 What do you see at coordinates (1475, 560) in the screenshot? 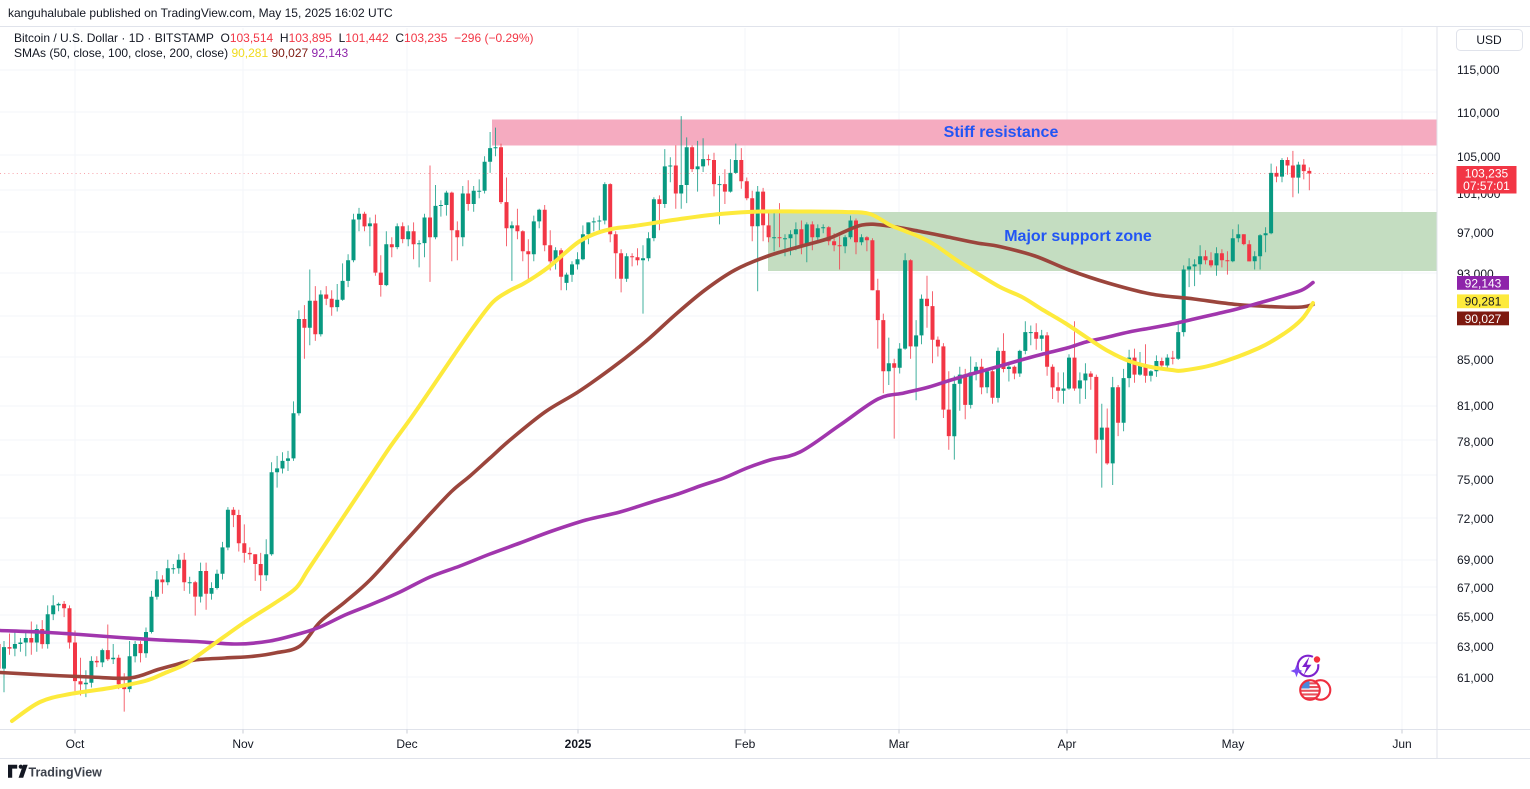
I see `svg-text: 69,000` at bounding box center [1475, 560].